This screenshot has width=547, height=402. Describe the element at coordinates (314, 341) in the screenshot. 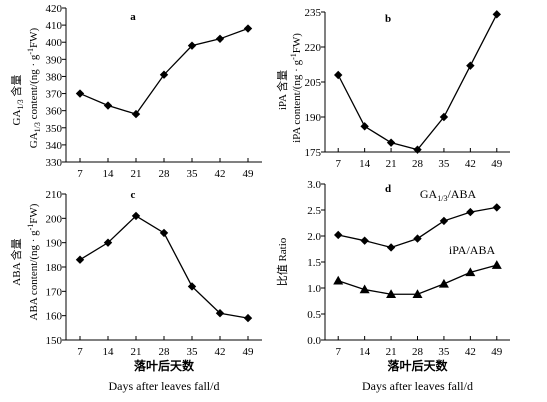

I see `y-tick-label: 0.0` at that location.